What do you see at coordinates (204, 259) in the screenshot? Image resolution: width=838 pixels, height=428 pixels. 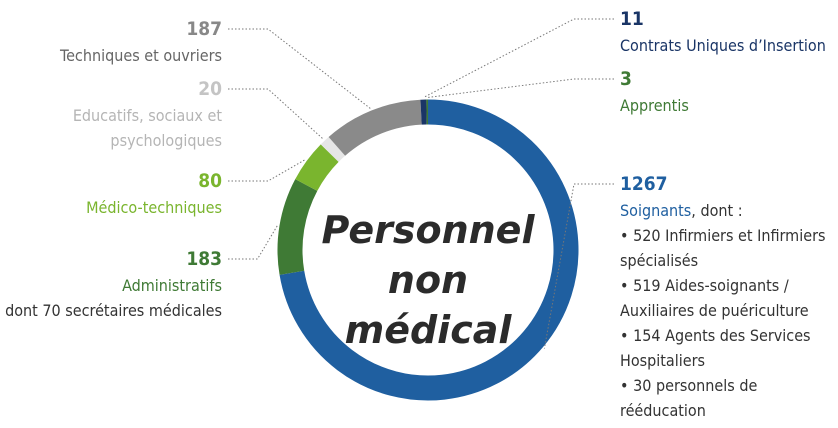 I see `segment-value: 183` at bounding box center [204, 259].